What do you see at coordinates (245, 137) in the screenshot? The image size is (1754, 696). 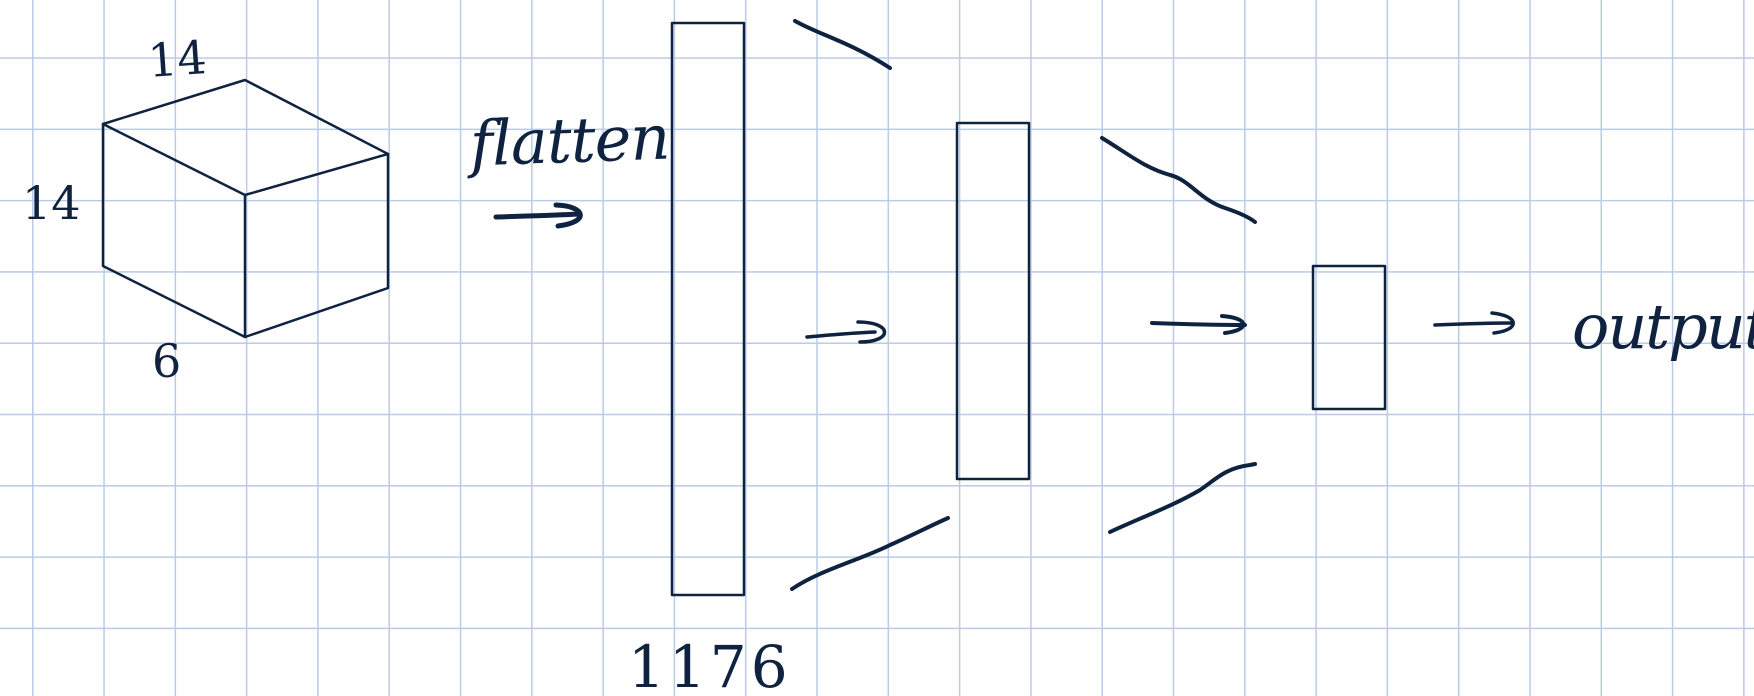 I see `cube-top-face` at bounding box center [245, 137].